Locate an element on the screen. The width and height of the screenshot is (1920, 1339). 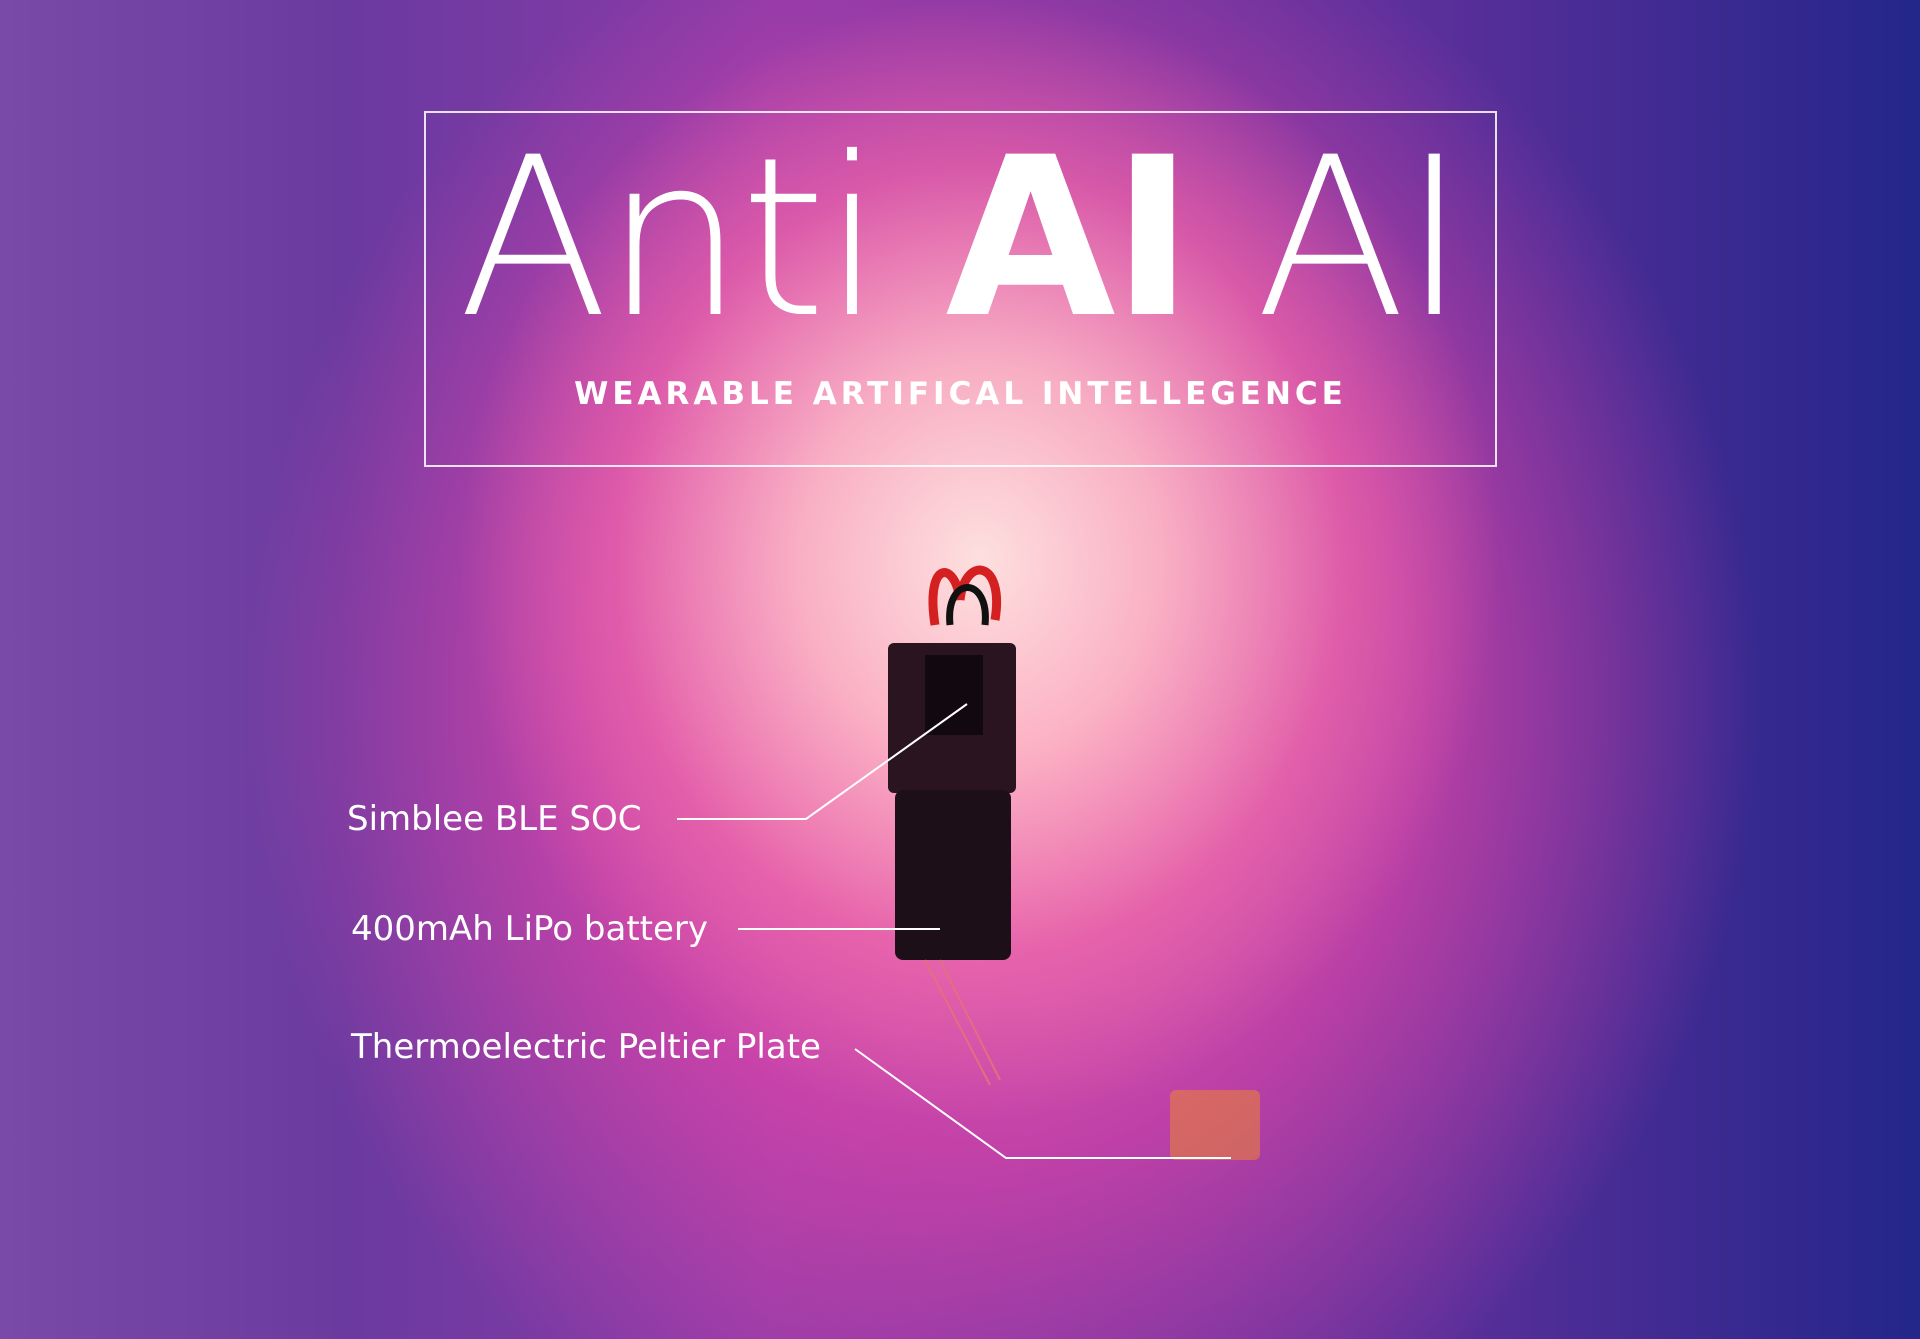
callout-label: 400mAh LiPo battery is located at coordinates (530, 929).